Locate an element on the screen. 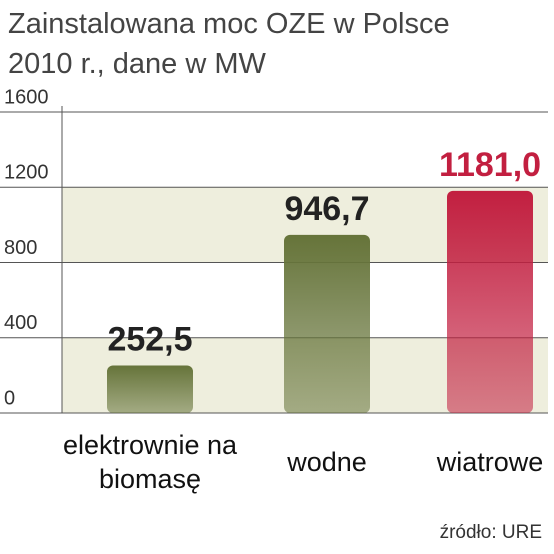 This screenshot has width=554, height=554. y-tick-label: 1200 is located at coordinates (26, 173).